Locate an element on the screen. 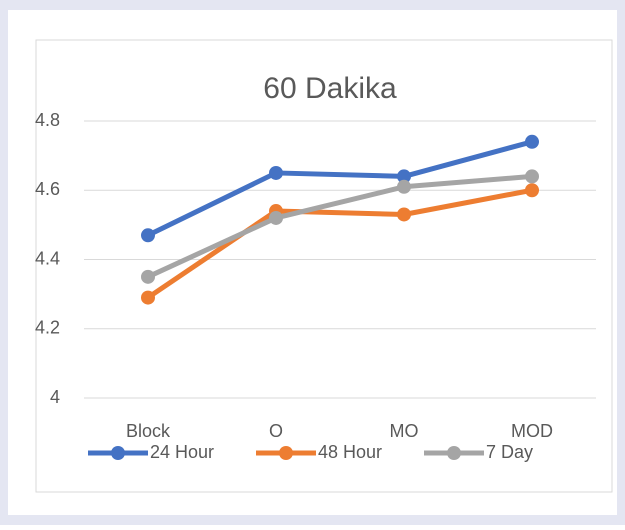 This screenshot has width=625, height=530. y-tick-label: 4.6 is located at coordinates (47, 189).